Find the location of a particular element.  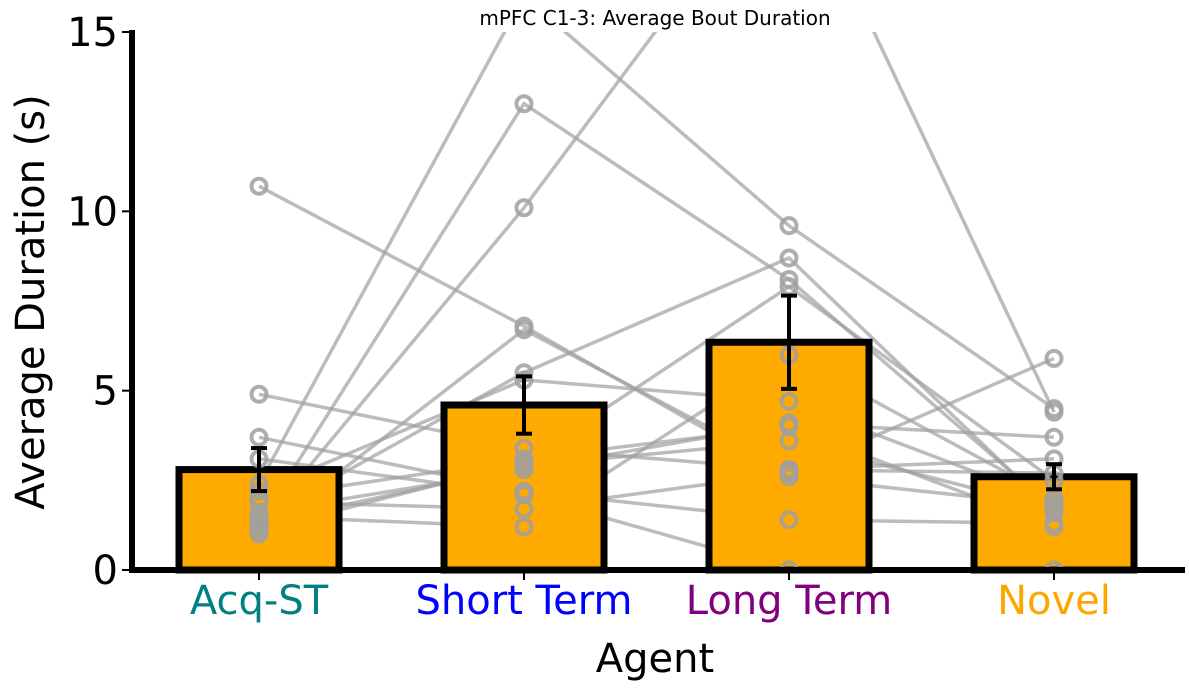

x-tick-label: Short Term is located at coordinates (523, 601).